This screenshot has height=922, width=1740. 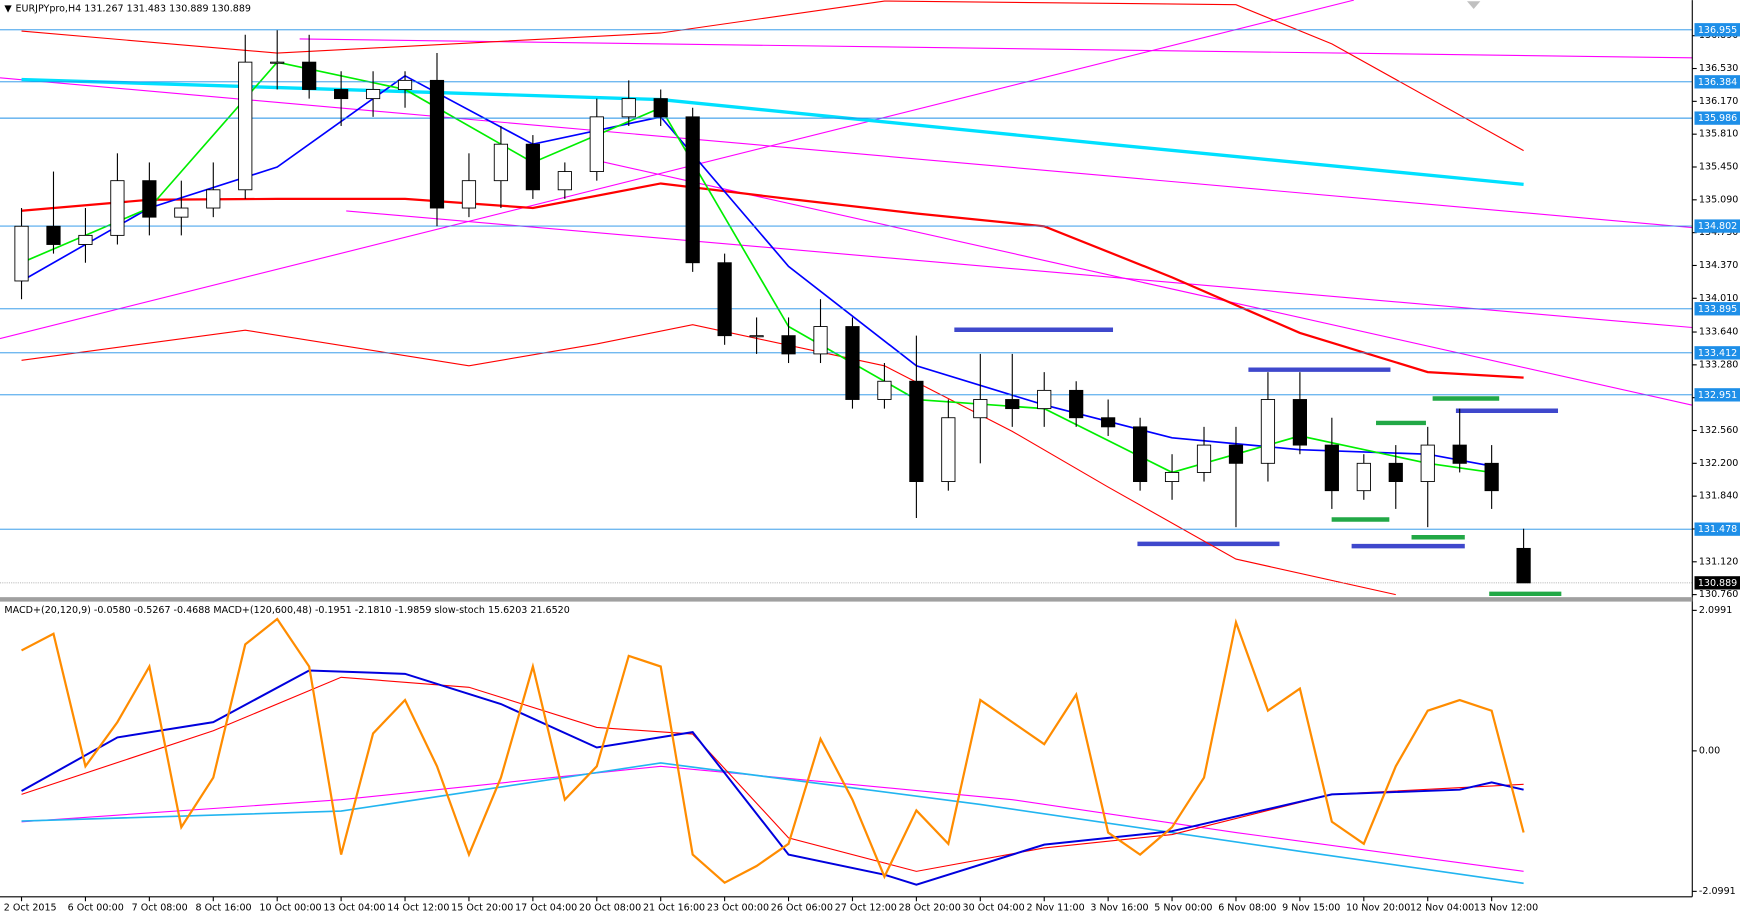 I want to click on y-tick-label: 2.0991, so click(x=1715, y=610).